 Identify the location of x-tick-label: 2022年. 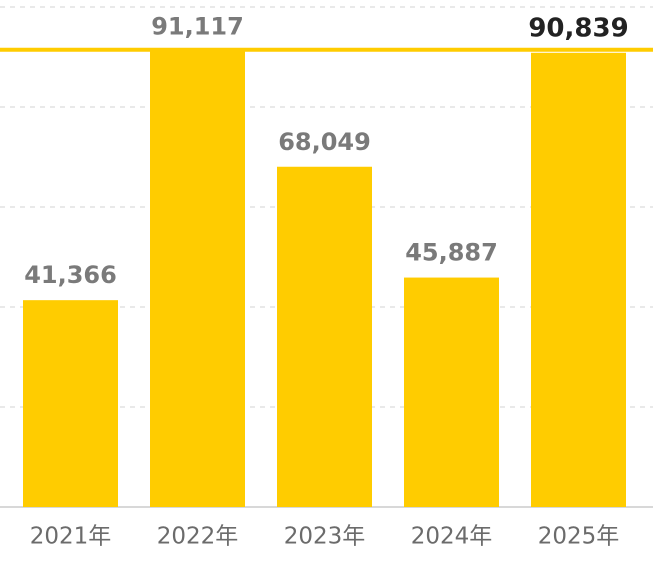
(198, 537).